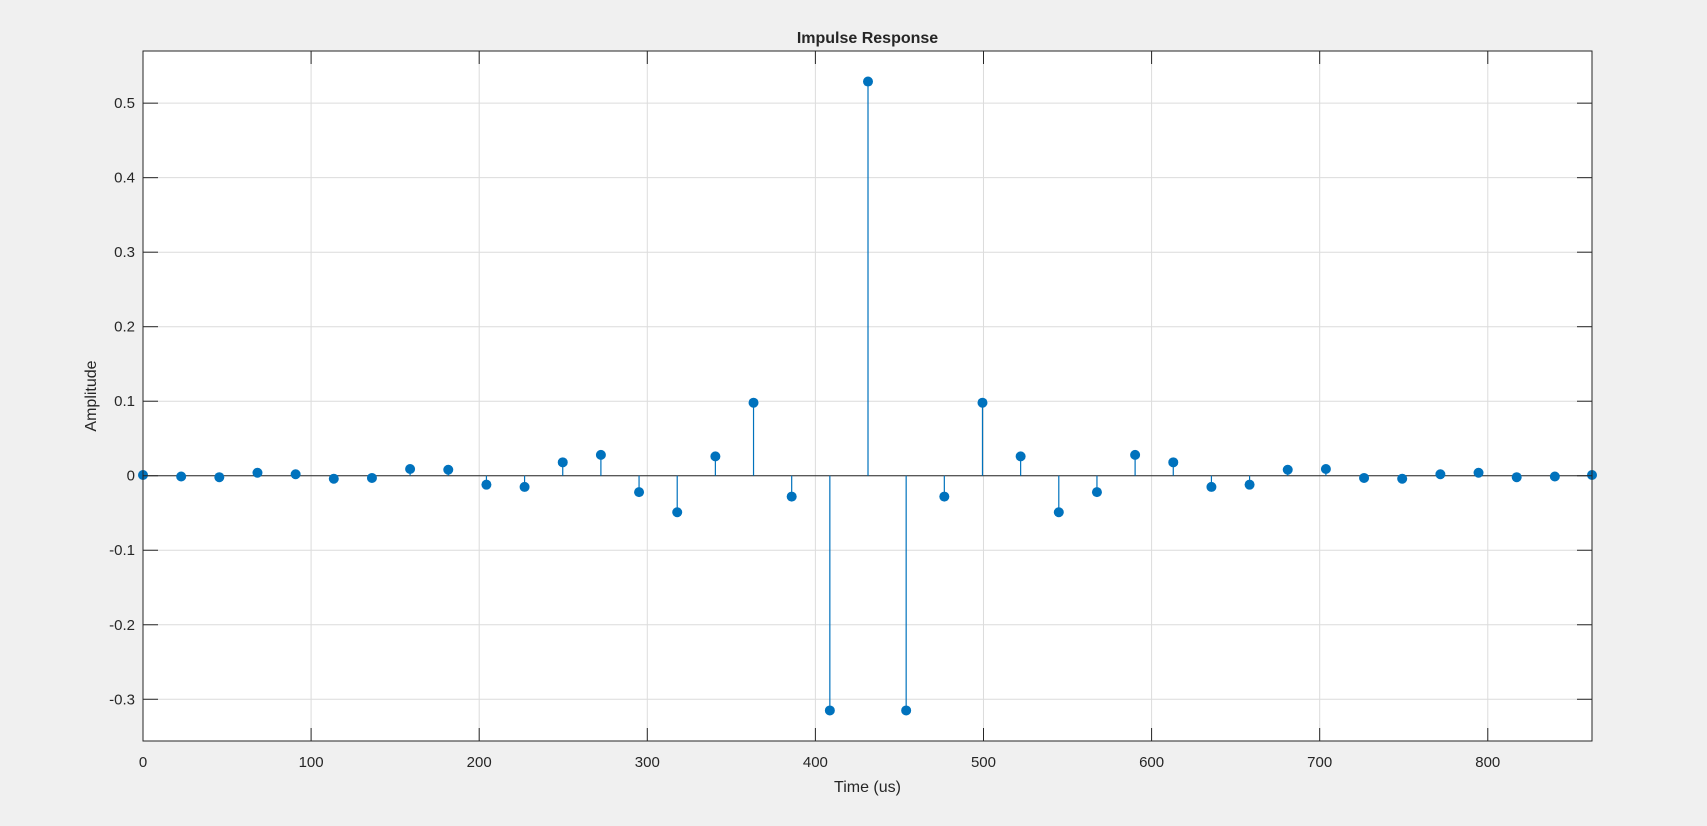 The image size is (1707, 826). I want to click on x-tick-label: 200, so click(479, 762).